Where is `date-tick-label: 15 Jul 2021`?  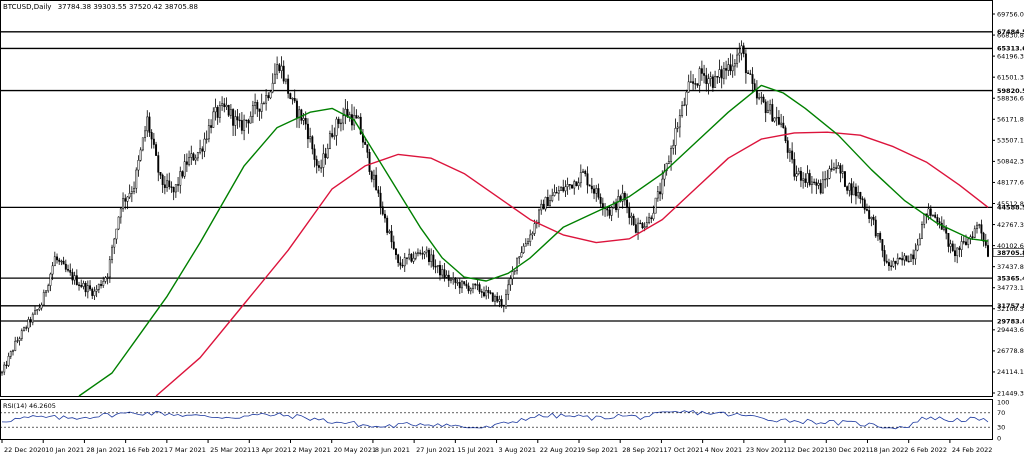 date-tick-label: 15 Jul 2021 is located at coordinates (475, 450).